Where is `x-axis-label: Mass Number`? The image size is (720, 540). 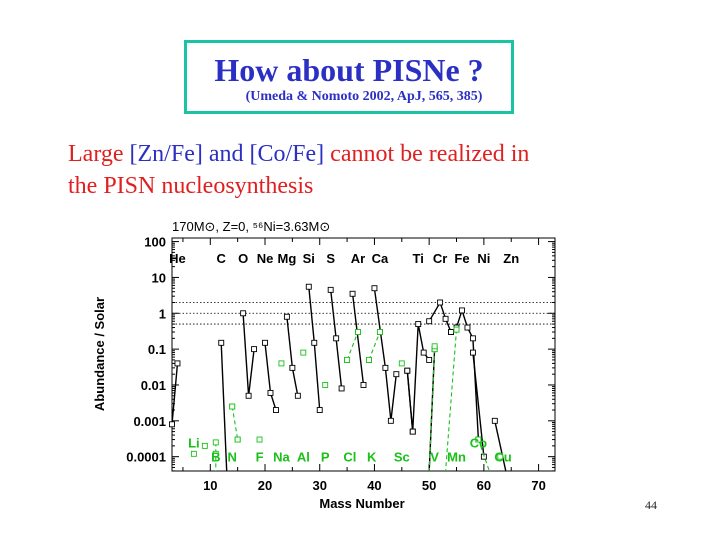
x-axis-label: Mass Number is located at coordinates (361, 503).